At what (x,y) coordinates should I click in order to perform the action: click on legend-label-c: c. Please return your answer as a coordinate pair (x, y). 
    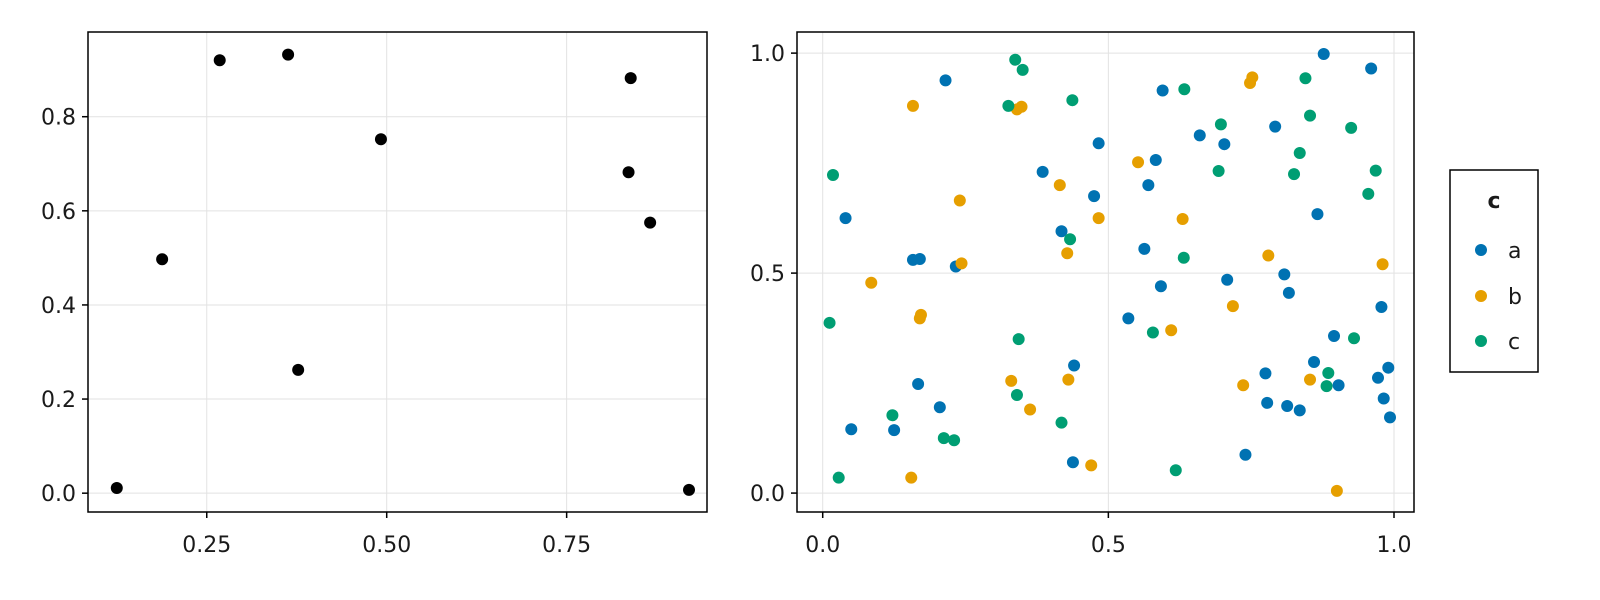
    Looking at the image, I should click on (1514, 342).